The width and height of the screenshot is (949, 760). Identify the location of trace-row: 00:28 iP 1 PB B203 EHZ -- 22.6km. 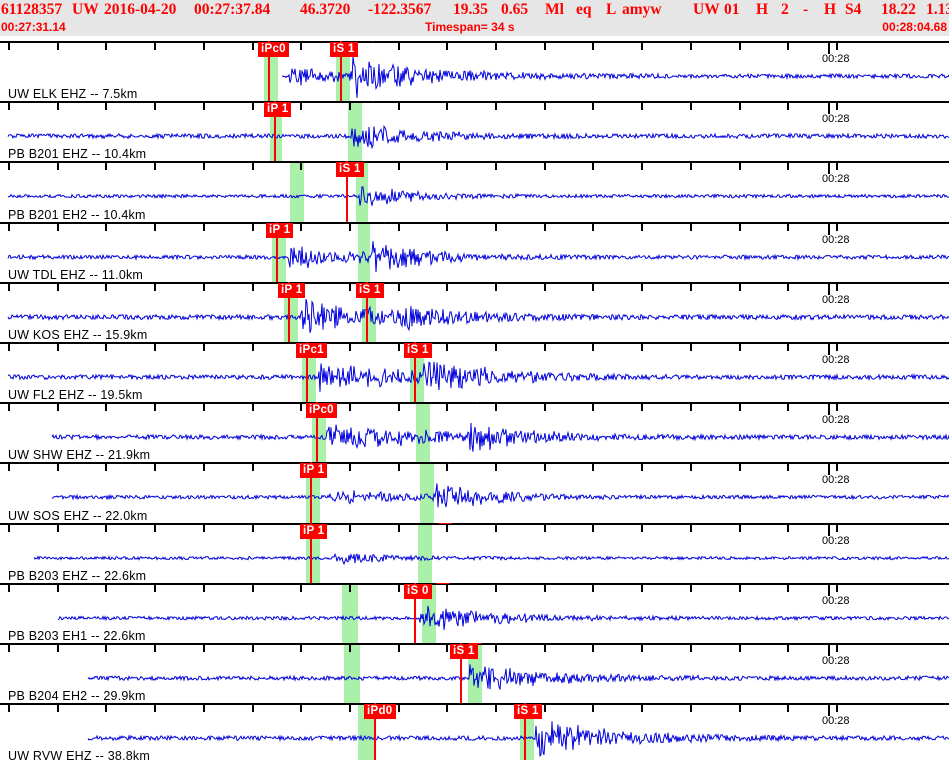
(474, 554).